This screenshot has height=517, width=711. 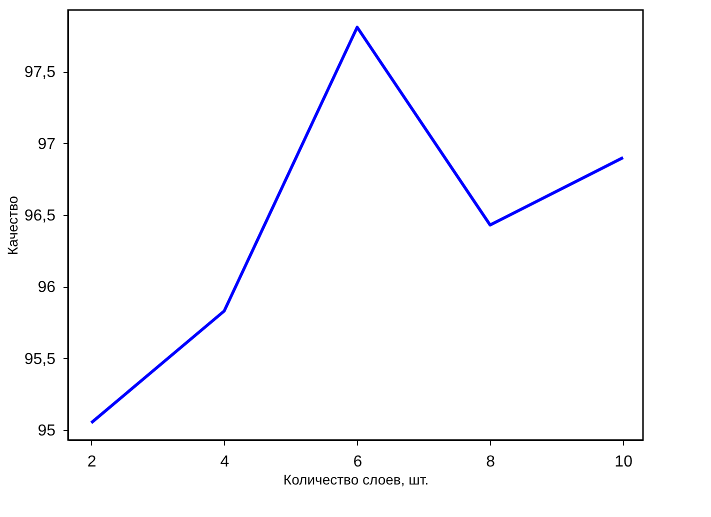 I want to click on y-tick-label: 96, so click(x=47, y=287).